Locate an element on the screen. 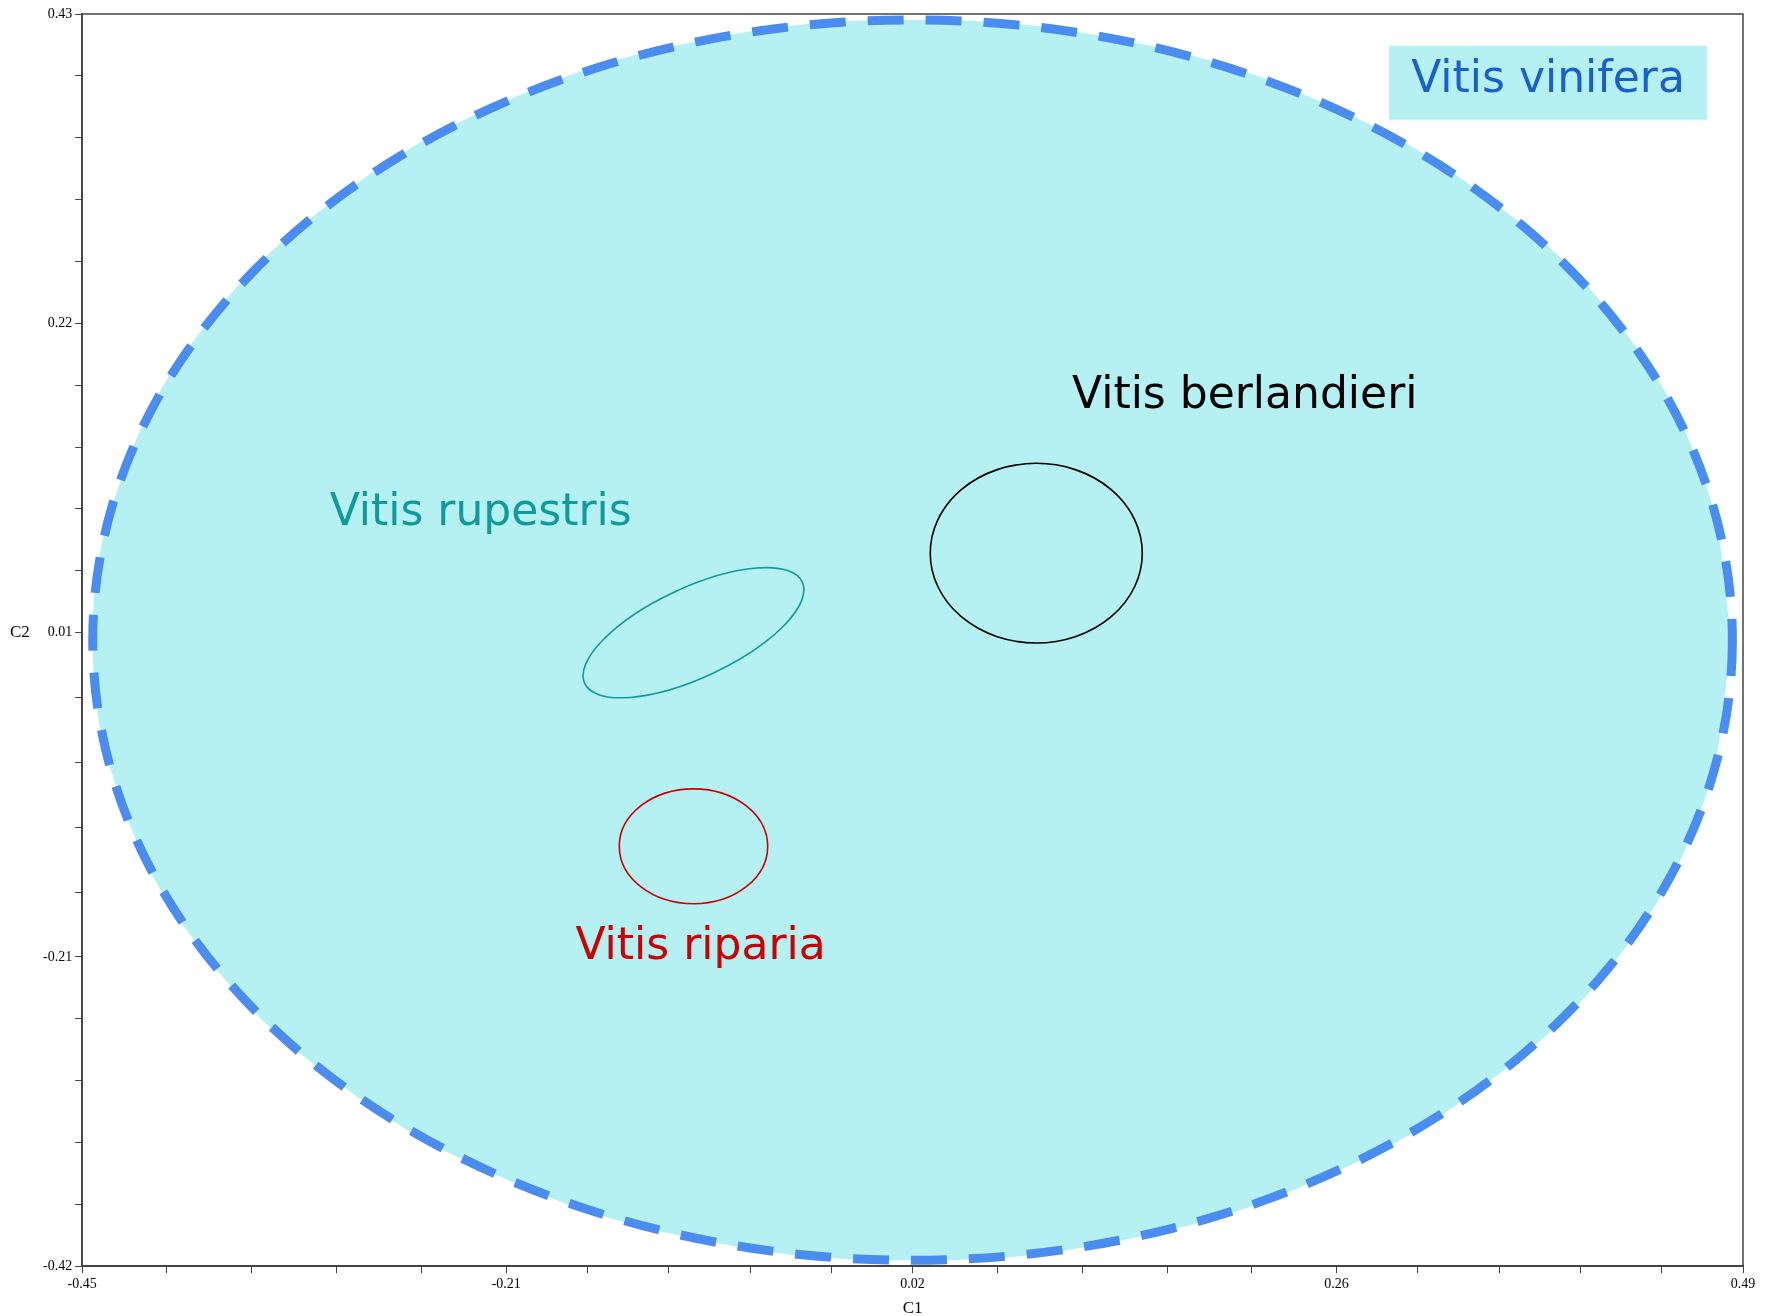 Image resolution: width=1773 pixels, height=1316 pixels. annotation: Vitis berlandieri is located at coordinates (1245, 393).